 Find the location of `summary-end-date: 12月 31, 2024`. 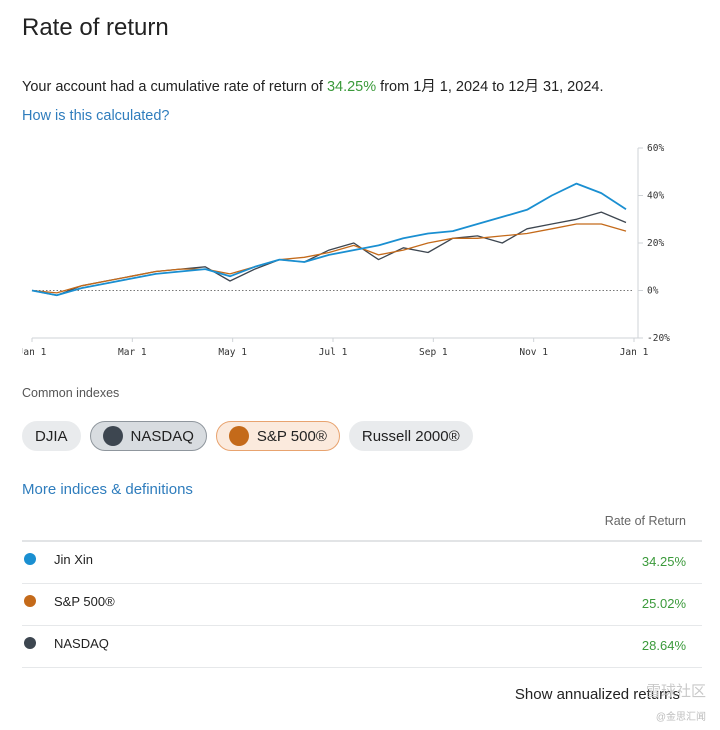

summary-end-date: 12月 31, 2024 is located at coordinates (554, 87).